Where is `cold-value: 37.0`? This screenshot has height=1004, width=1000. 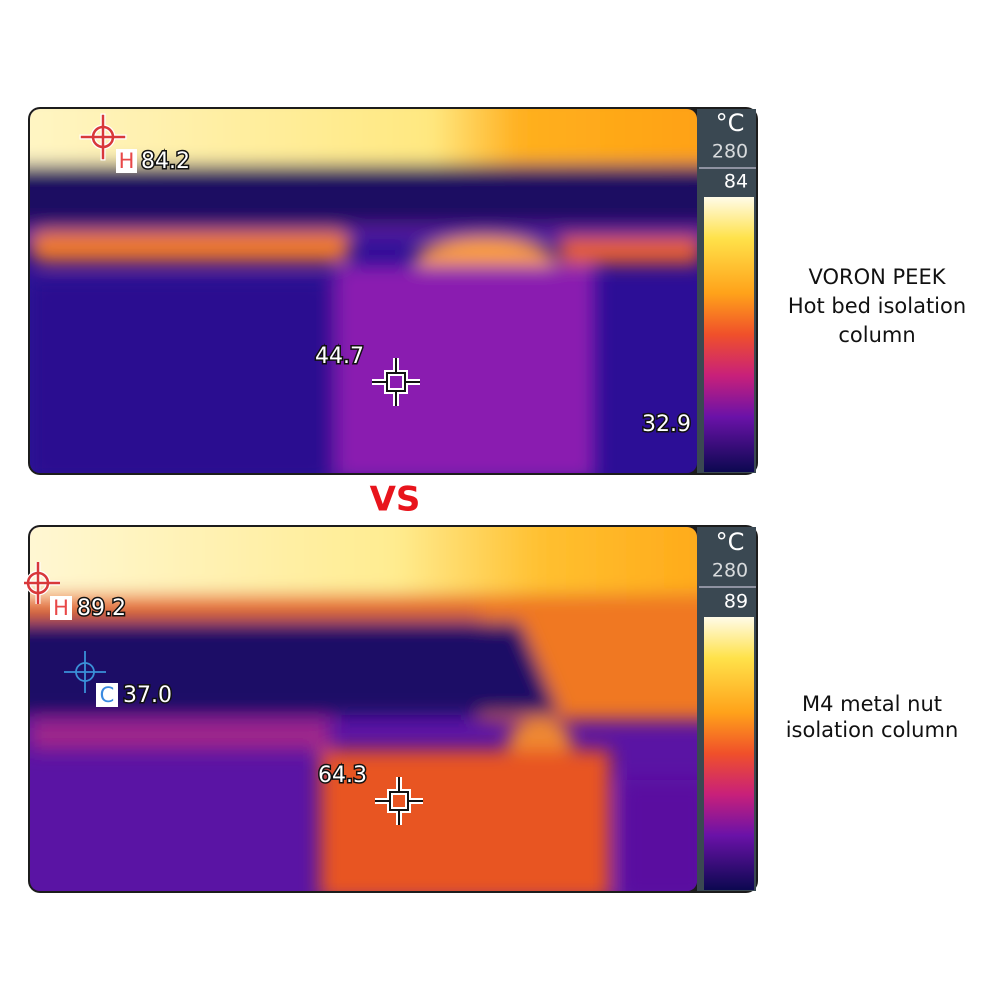 cold-value: 37.0 is located at coordinates (147, 695).